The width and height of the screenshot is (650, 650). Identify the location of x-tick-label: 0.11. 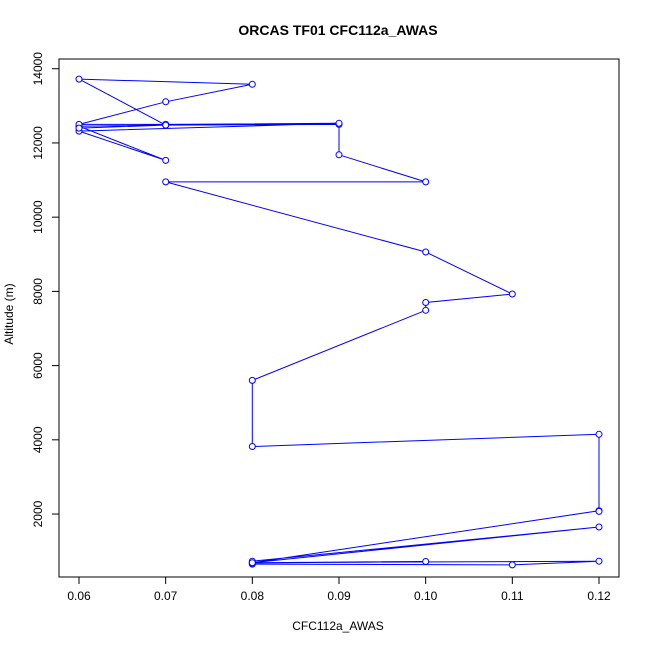
(512, 596).